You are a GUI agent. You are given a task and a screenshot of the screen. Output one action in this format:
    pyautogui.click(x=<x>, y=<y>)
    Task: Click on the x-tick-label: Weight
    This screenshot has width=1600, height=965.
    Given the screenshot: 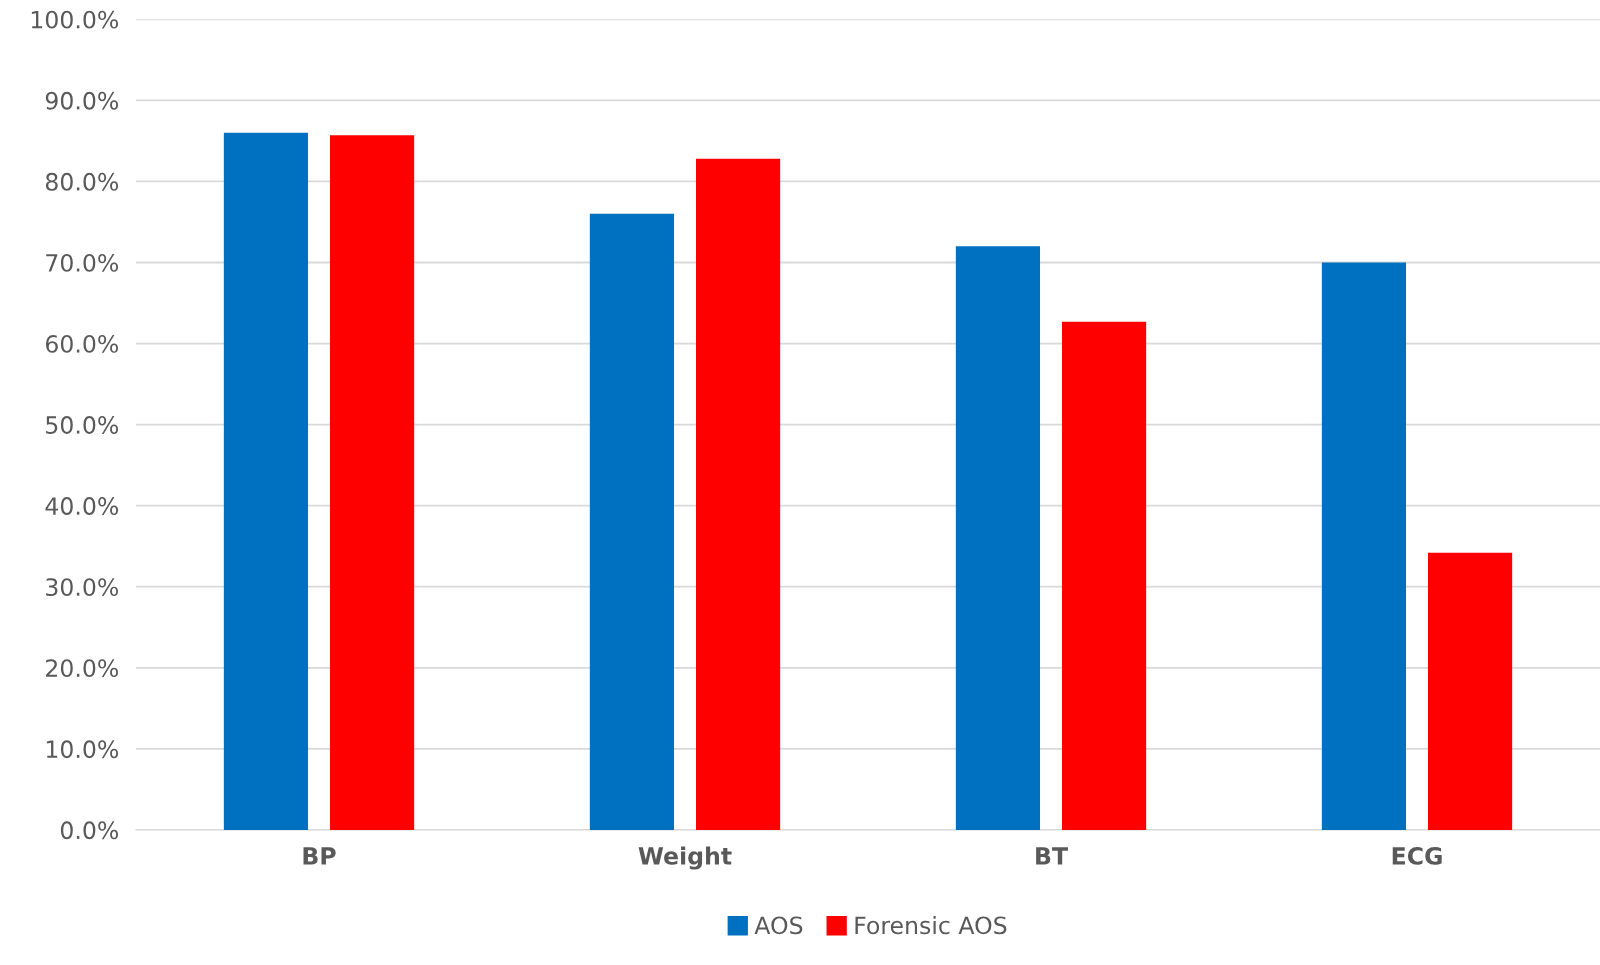 What is the action you would take?
    pyautogui.click(x=685, y=858)
    